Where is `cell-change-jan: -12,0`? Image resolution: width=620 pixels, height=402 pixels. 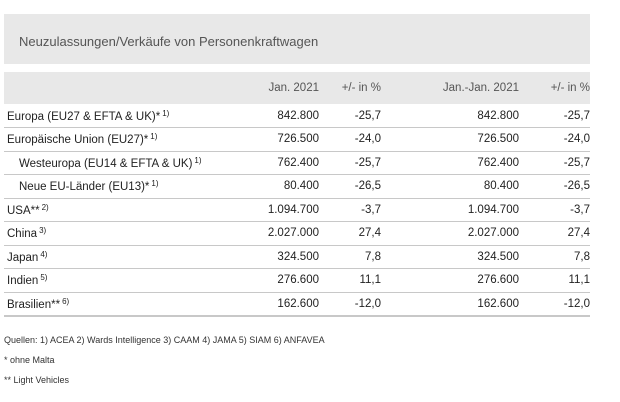
cell-change-jan: -12,0 is located at coordinates (367, 303).